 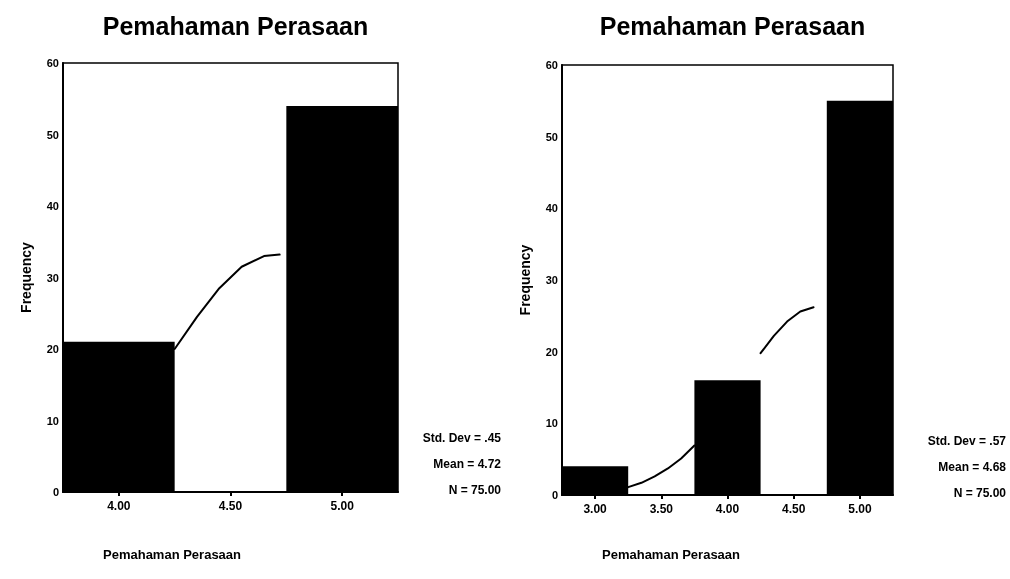 What do you see at coordinates (661, 509) in the screenshot?
I see `x-tick-label: 3.50` at bounding box center [661, 509].